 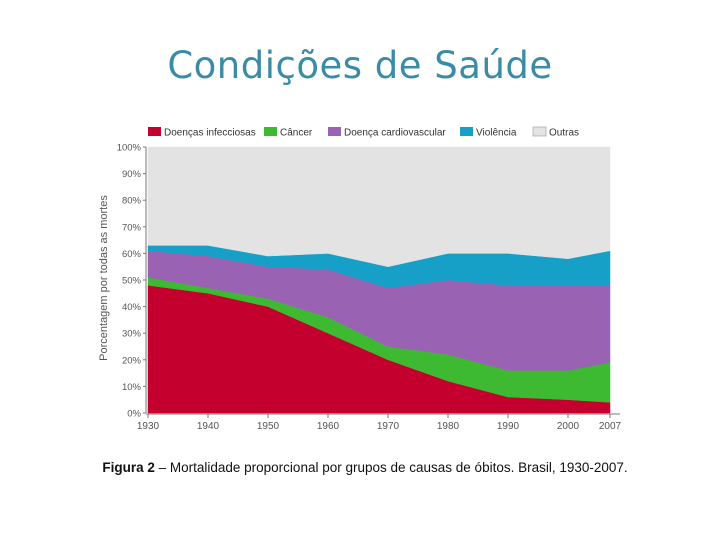 What do you see at coordinates (132, 174) in the screenshot?
I see `y-tick-label: 90%` at bounding box center [132, 174].